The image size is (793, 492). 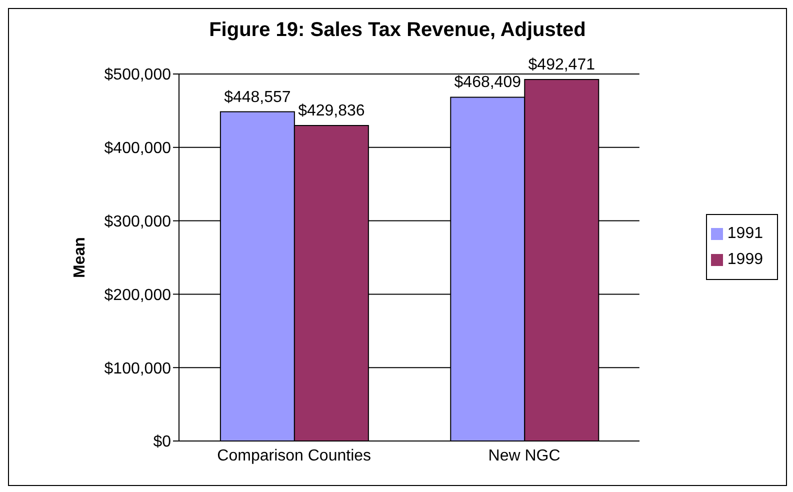 What do you see at coordinates (562, 65) in the screenshot?
I see `data-label: $492,471` at bounding box center [562, 65].